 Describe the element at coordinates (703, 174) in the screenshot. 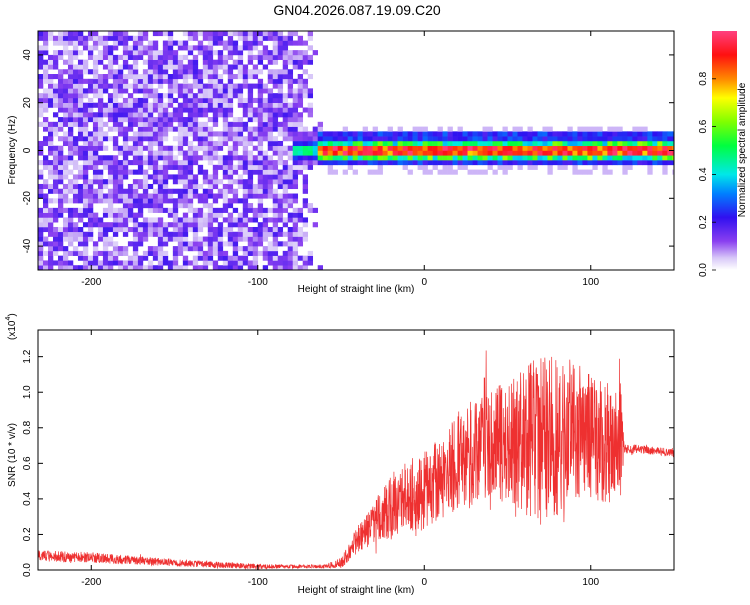

I see `colorbar-tick-label: 0.4` at that location.